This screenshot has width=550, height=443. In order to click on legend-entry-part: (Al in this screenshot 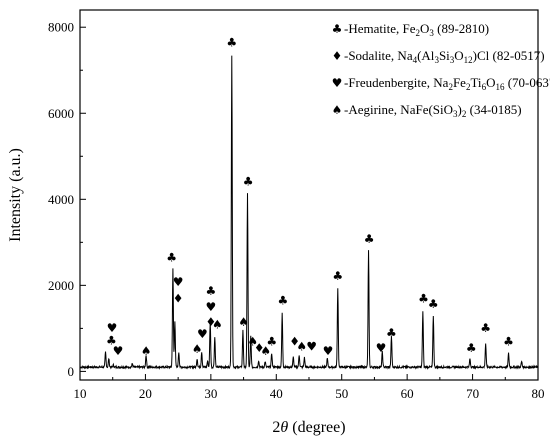, I will do `click(426, 55)`.